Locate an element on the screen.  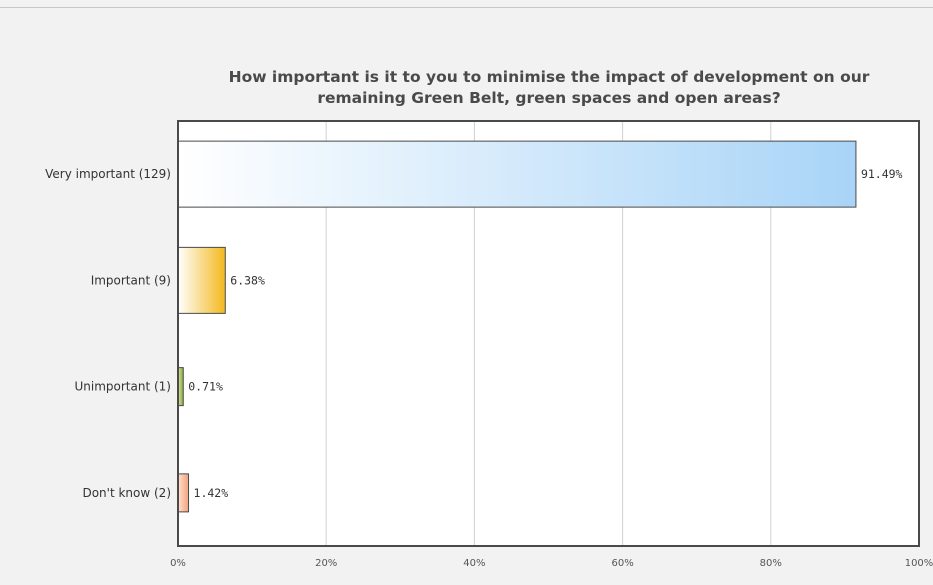
x-tick-label: 40% is located at coordinates (474, 563).